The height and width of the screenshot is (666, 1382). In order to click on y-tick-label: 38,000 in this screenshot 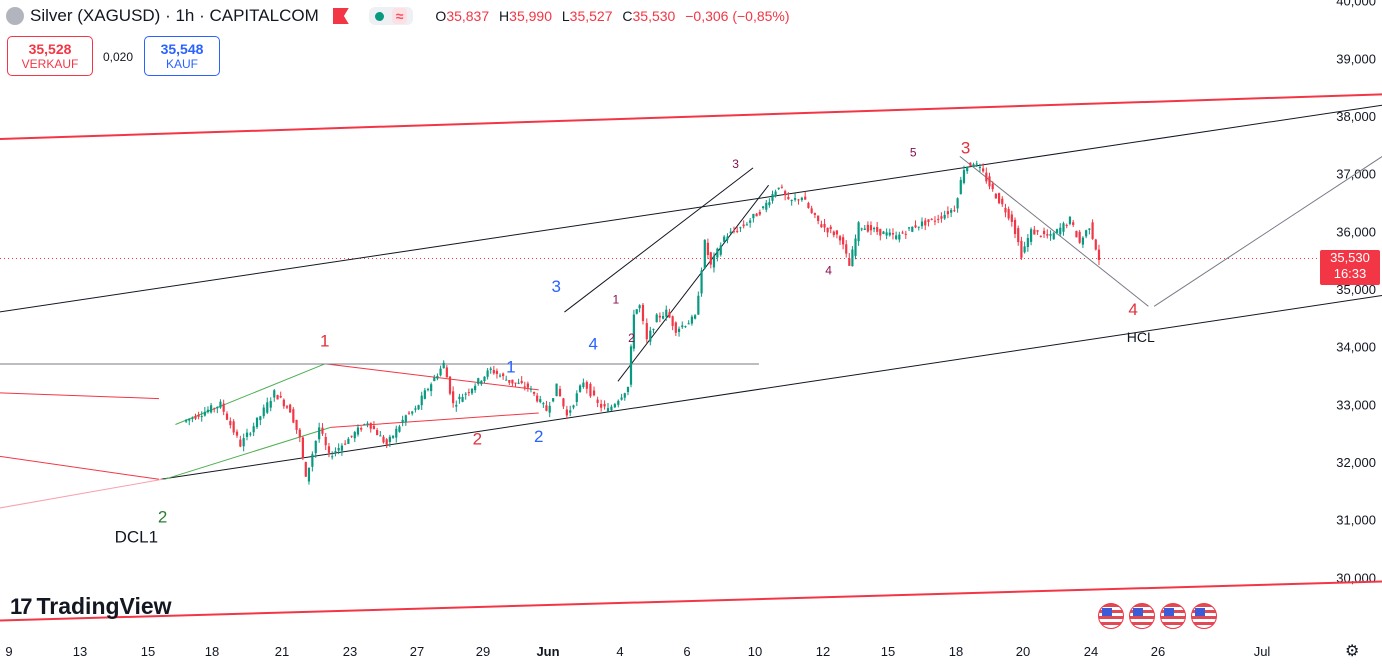, I will do `click(1356, 116)`.